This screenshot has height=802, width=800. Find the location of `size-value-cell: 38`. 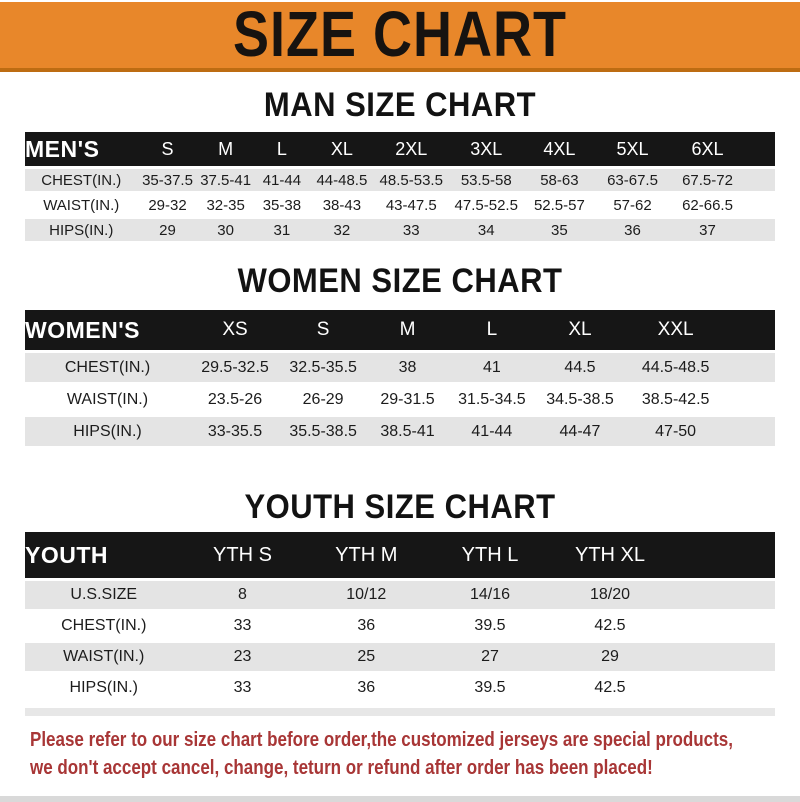

size-value-cell: 38 is located at coordinates (407, 367).